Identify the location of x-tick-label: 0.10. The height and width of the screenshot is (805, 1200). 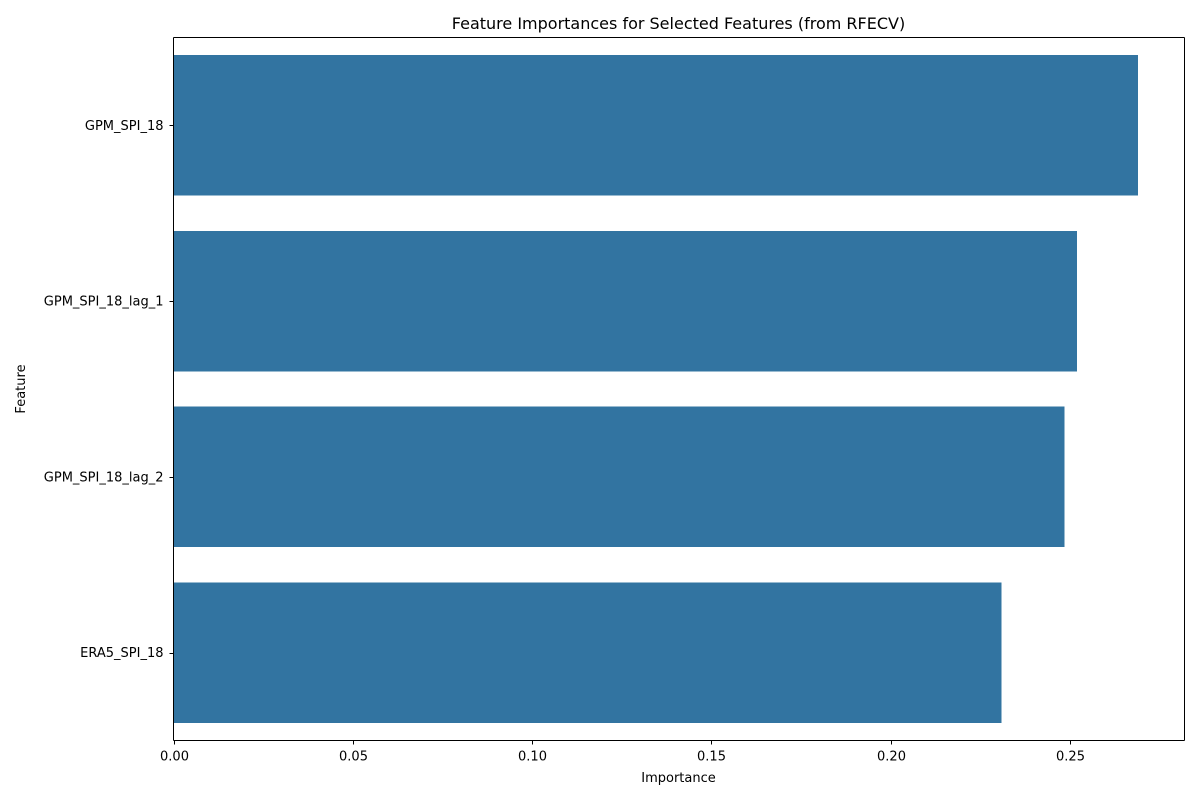
(532, 757).